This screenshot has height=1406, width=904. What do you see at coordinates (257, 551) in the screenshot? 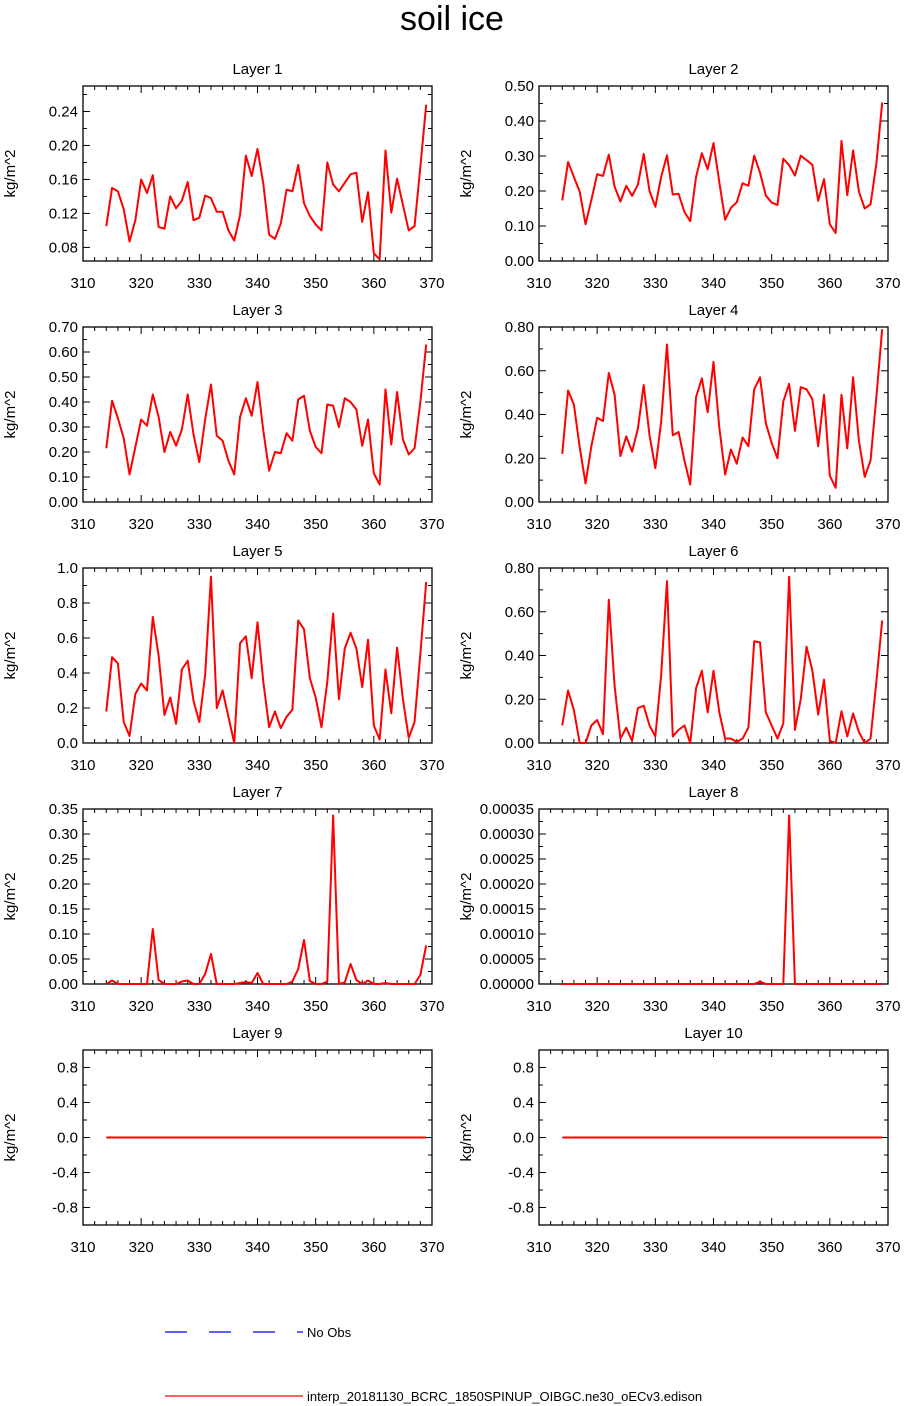
I see `panel-title: Layer 5` at bounding box center [257, 551].